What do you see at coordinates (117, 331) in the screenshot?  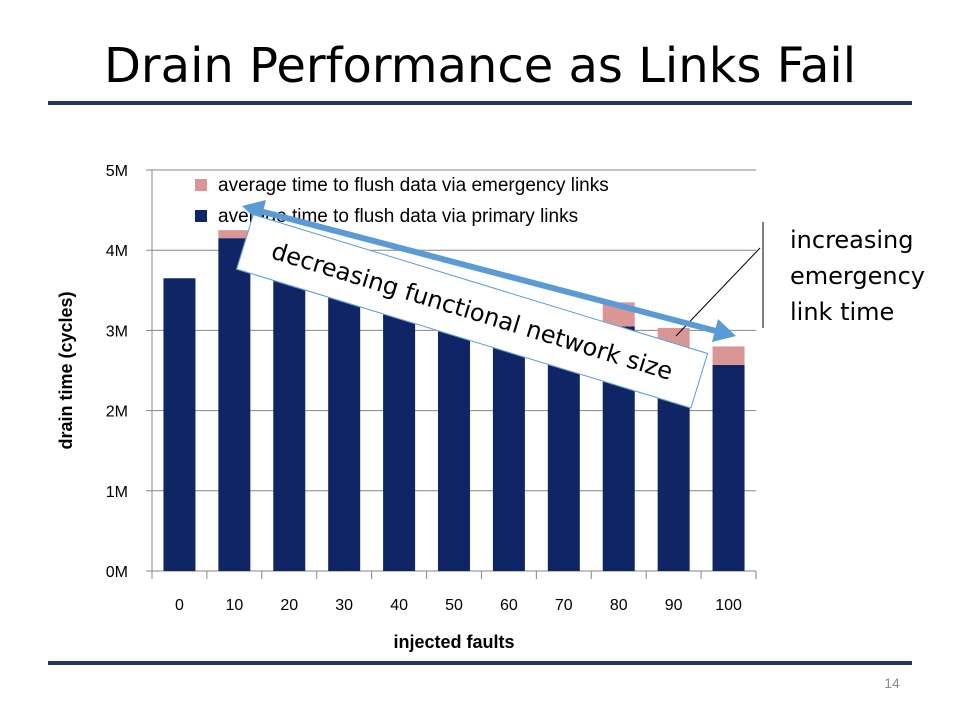 I see `y-tick-label: 3M` at bounding box center [117, 331].